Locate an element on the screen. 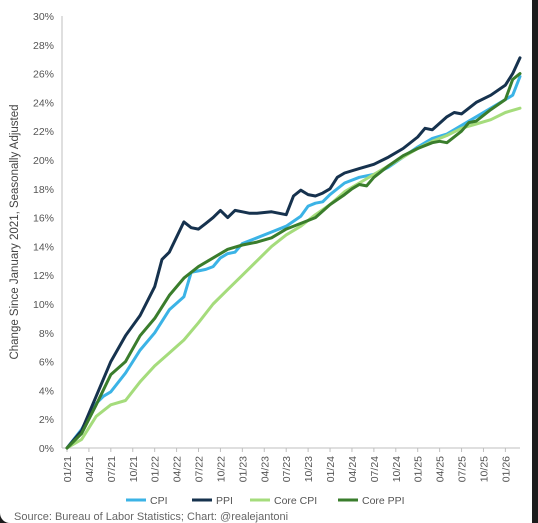 The width and height of the screenshot is (538, 523). x-tick-label: 10/21 is located at coordinates (134, 469).